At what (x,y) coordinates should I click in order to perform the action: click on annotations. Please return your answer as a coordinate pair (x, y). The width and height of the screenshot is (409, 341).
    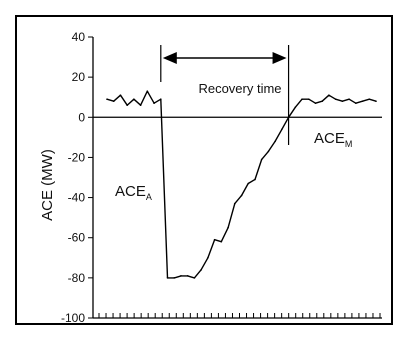
    Looking at the image, I should click on (225, 95).